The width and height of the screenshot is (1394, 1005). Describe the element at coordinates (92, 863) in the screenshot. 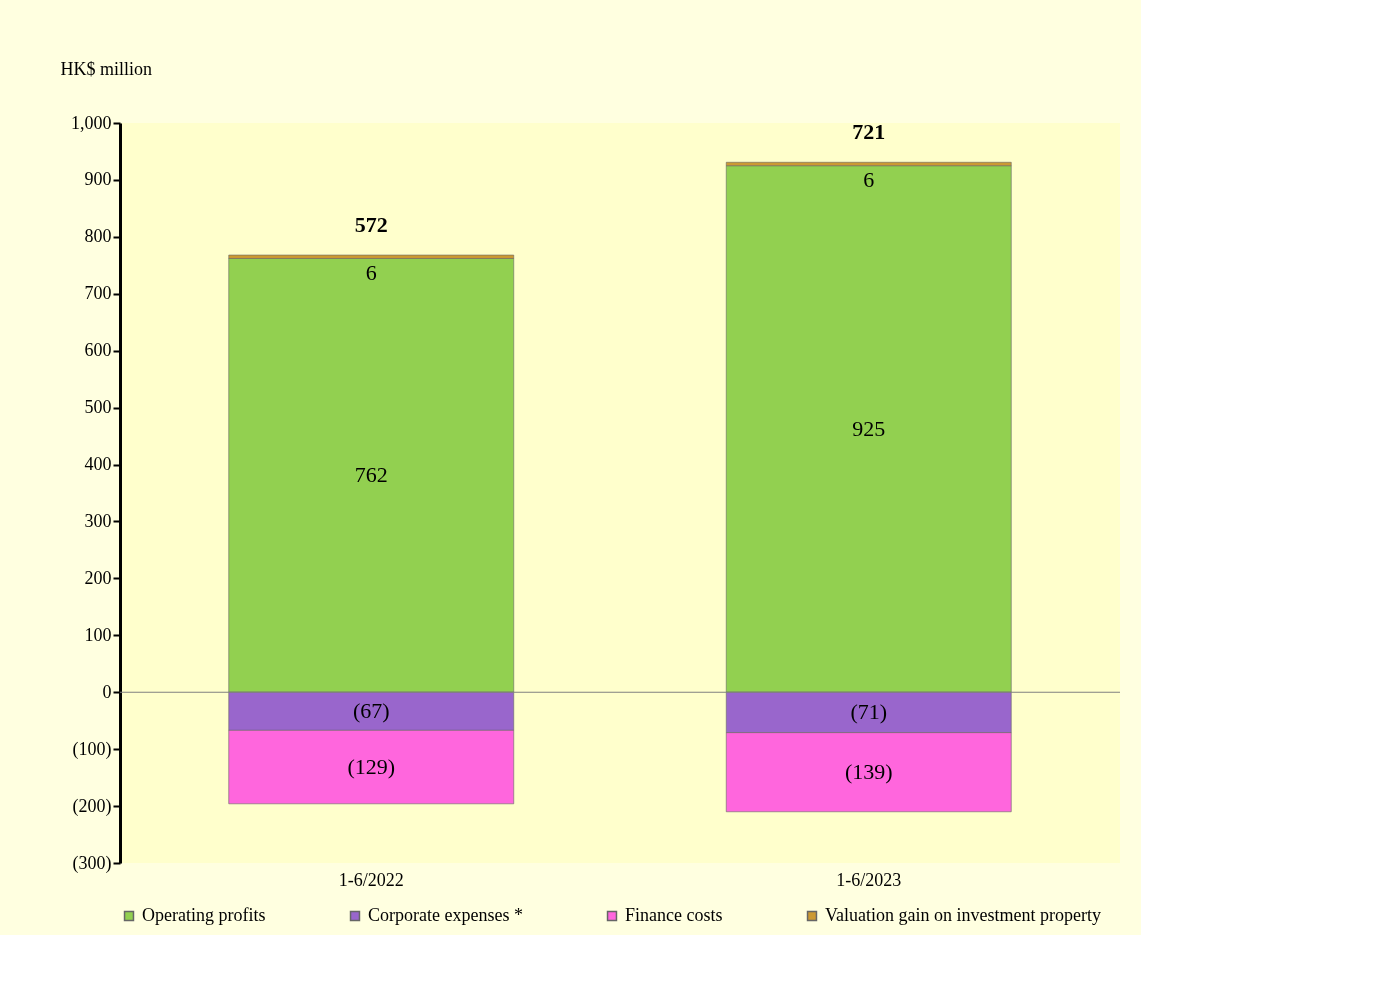

I see `y-tick-label: (300)` at that location.